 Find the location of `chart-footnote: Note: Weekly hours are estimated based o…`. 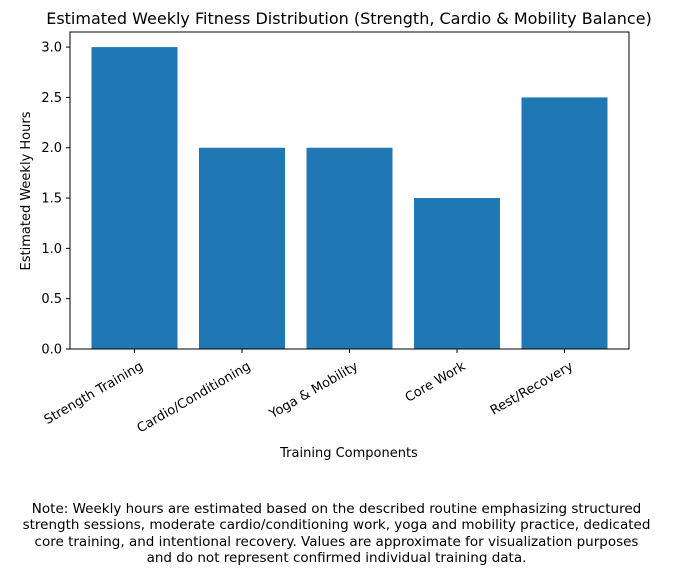

chart-footnote: Note: Weekly hours are estimated based o… is located at coordinates (336, 533).